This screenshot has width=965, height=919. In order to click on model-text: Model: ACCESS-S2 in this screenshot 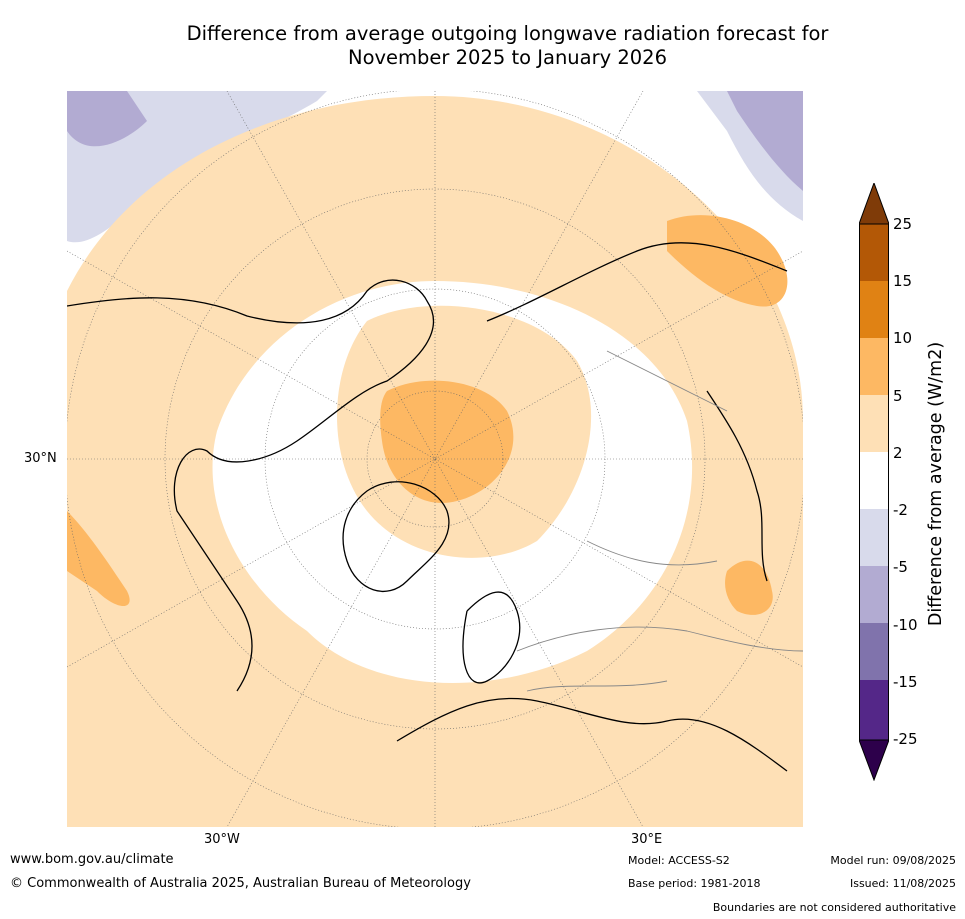, I will do `click(679, 860)`.